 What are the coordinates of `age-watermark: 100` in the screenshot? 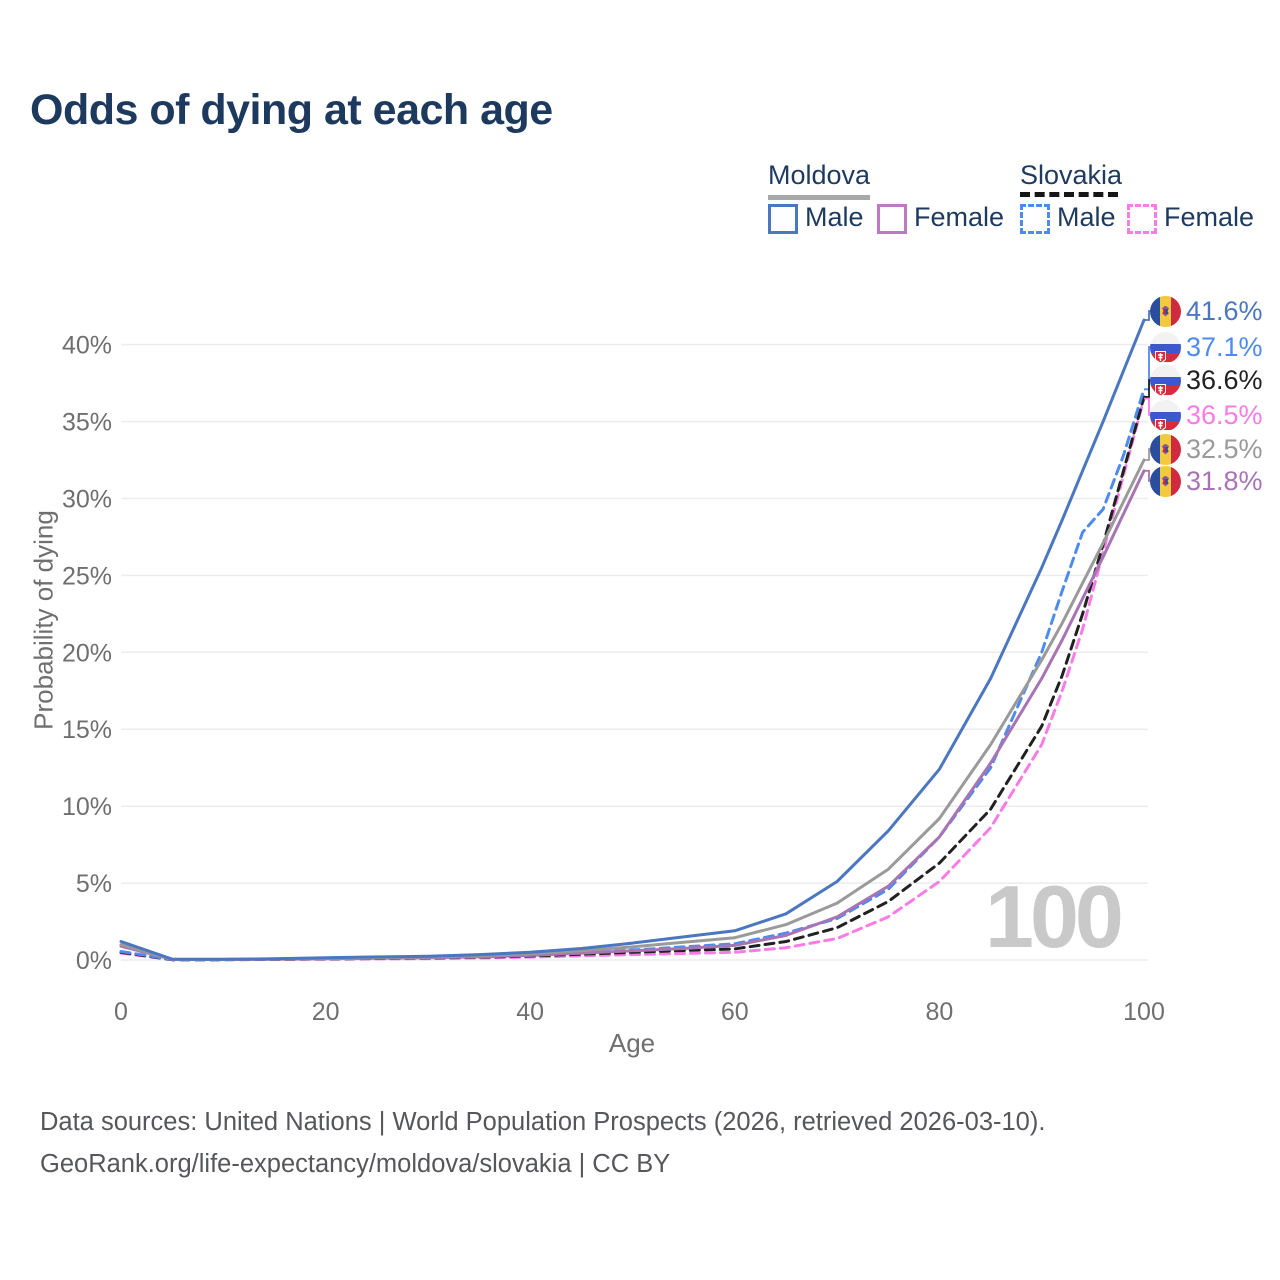 It's located at (1054, 916).